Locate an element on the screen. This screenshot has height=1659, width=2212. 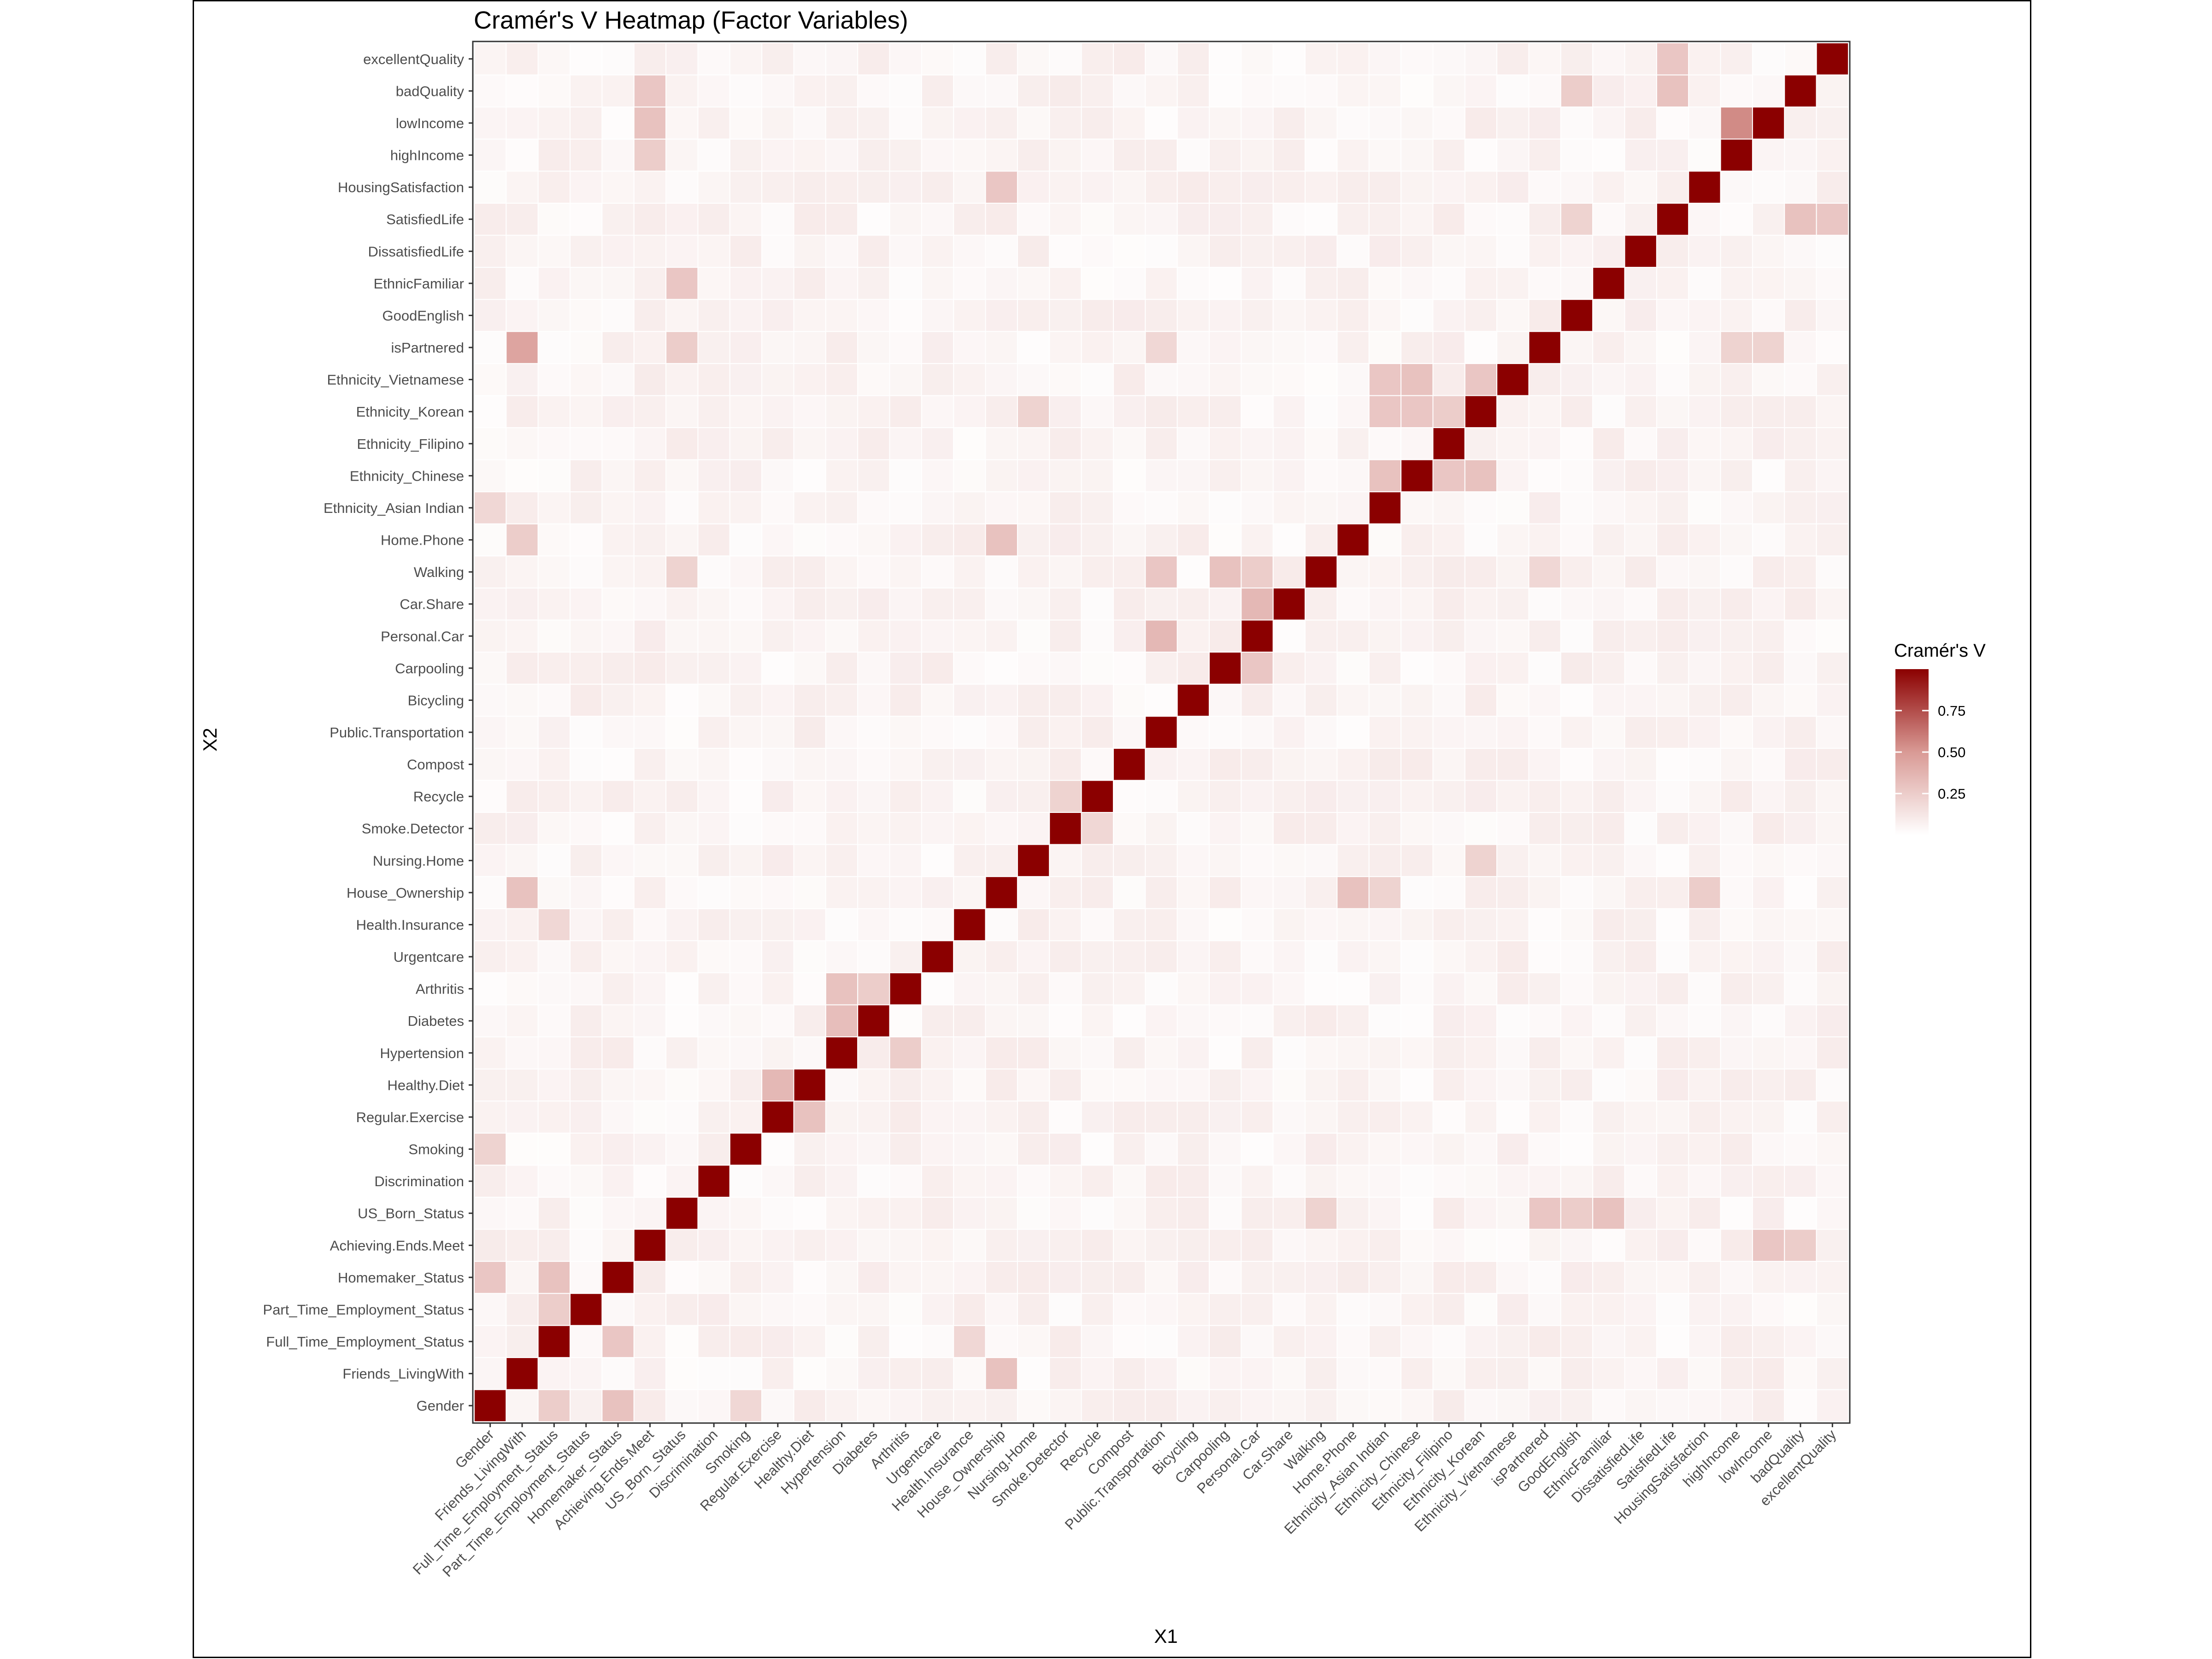
y-tick-label: Healthy.Diet is located at coordinates (425, 1085).